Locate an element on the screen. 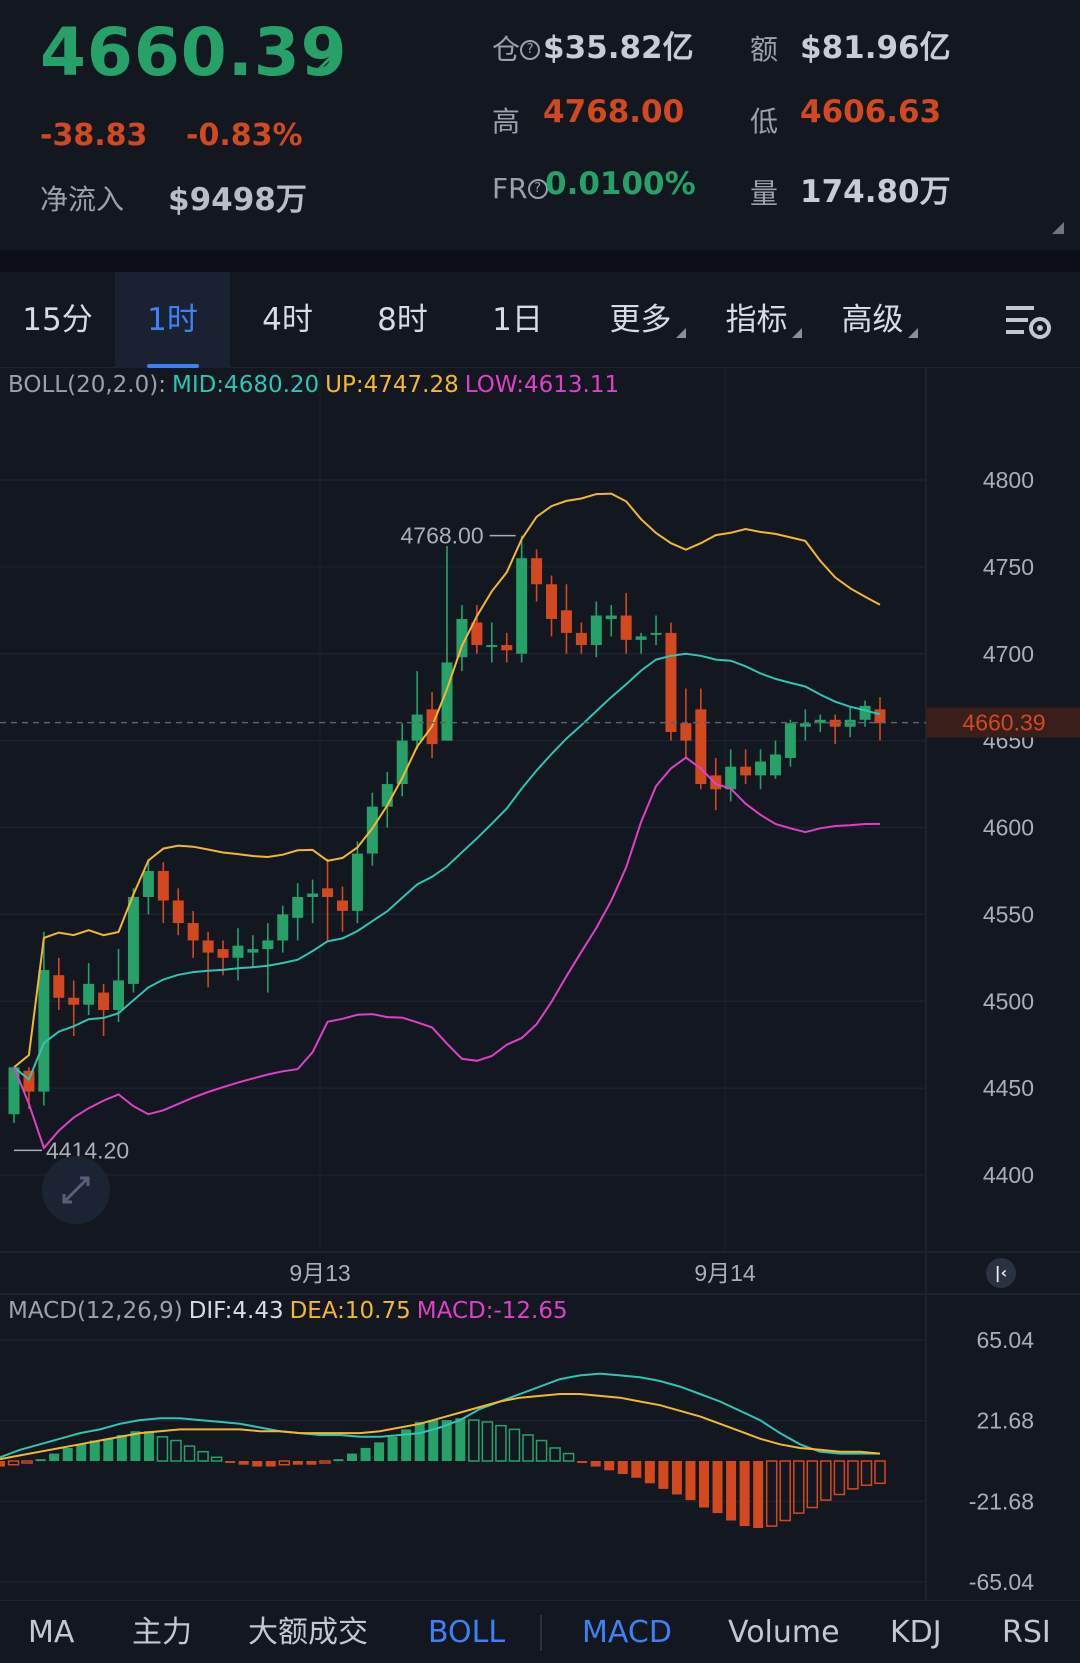 The width and height of the screenshot is (1080, 1663). macd-dif: DIF:4.43 is located at coordinates (236, 1311).